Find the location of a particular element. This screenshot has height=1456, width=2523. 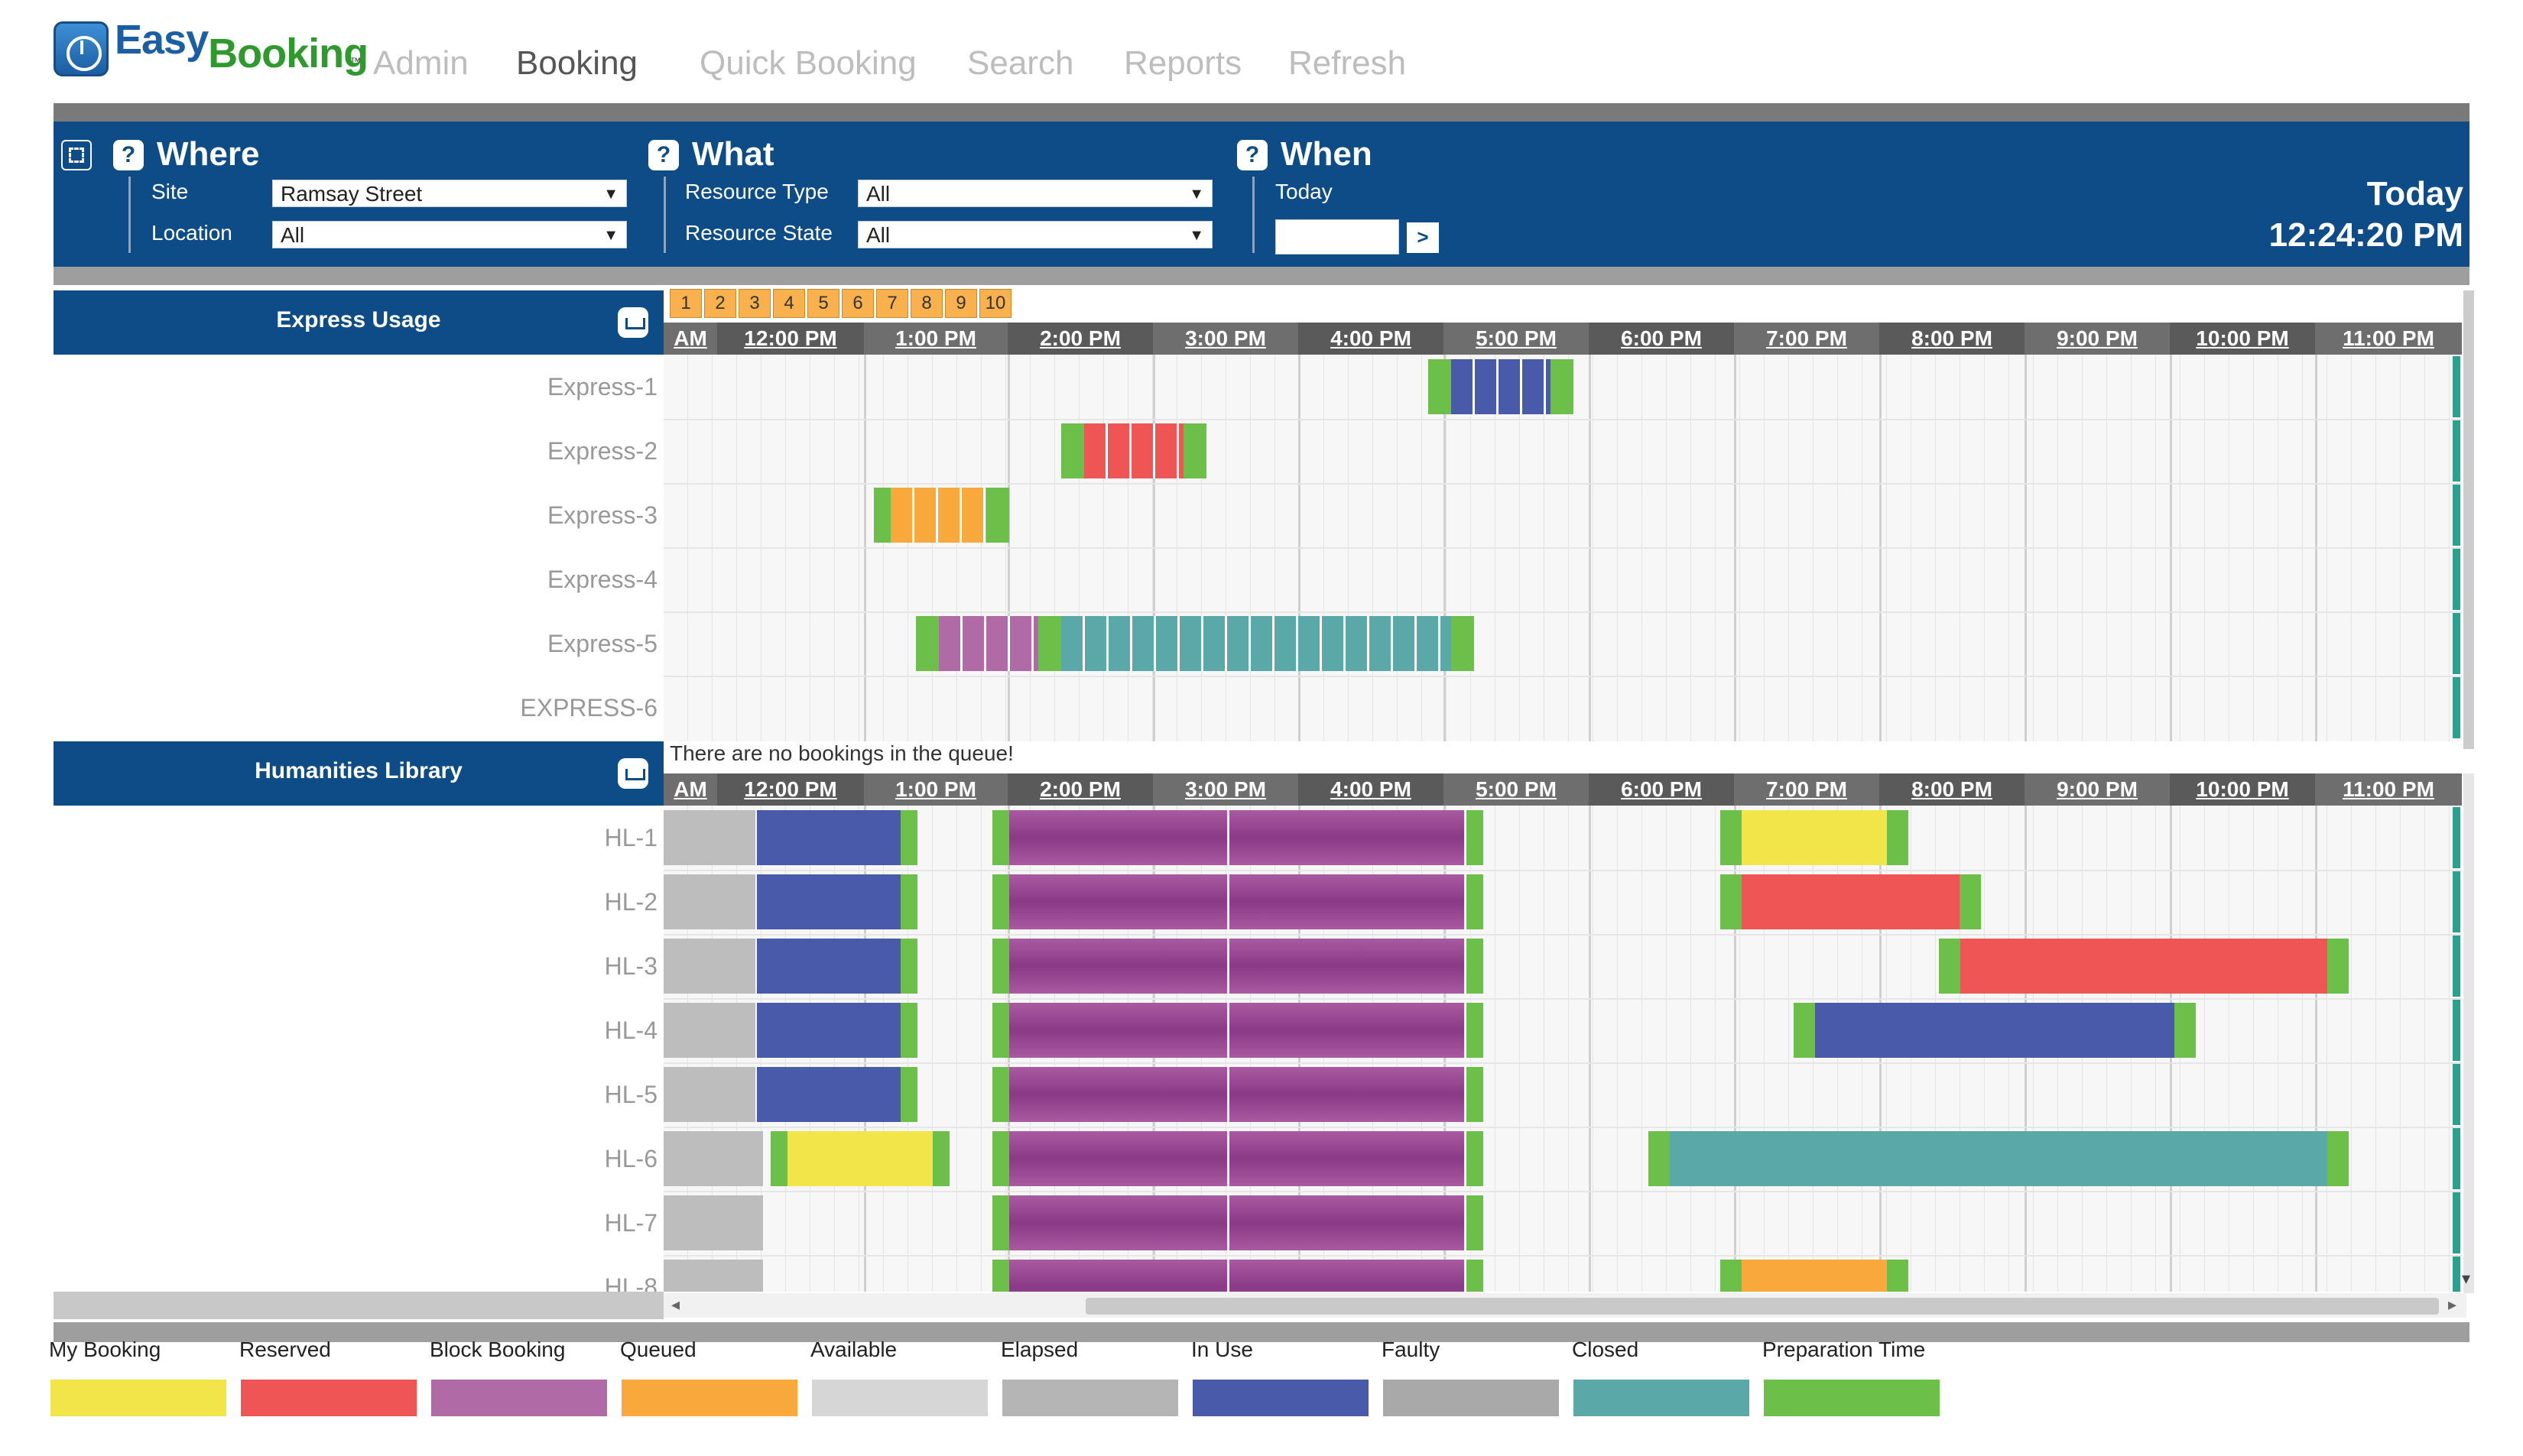

queue-number-tag: 7 is located at coordinates (892, 303).